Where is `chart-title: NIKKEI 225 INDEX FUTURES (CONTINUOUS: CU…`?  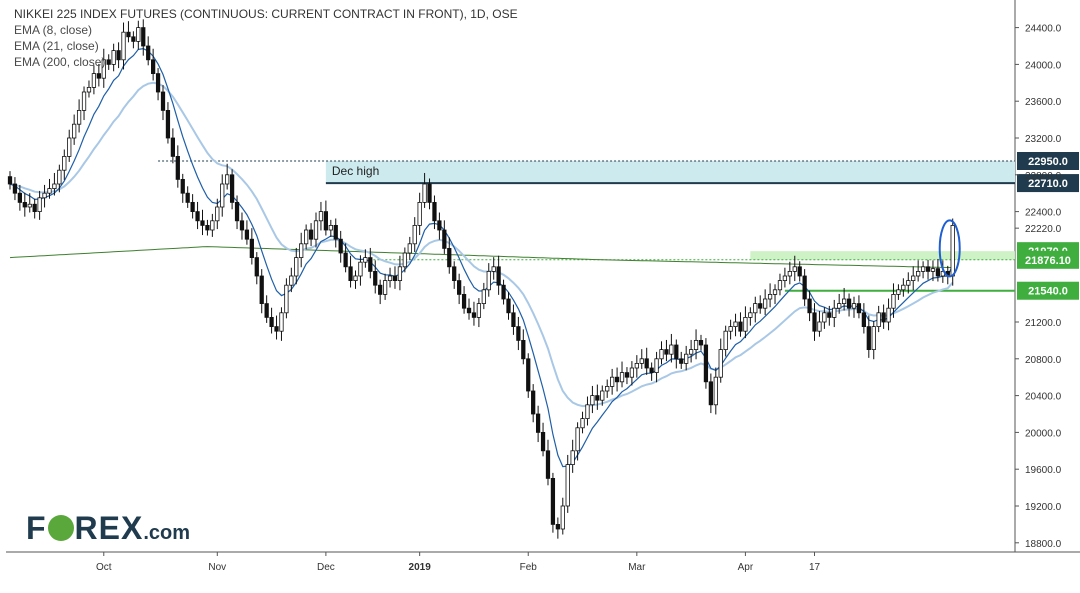 chart-title: NIKKEI 225 INDEX FUTURES (CONTINUOUS: CU… is located at coordinates (266, 14).